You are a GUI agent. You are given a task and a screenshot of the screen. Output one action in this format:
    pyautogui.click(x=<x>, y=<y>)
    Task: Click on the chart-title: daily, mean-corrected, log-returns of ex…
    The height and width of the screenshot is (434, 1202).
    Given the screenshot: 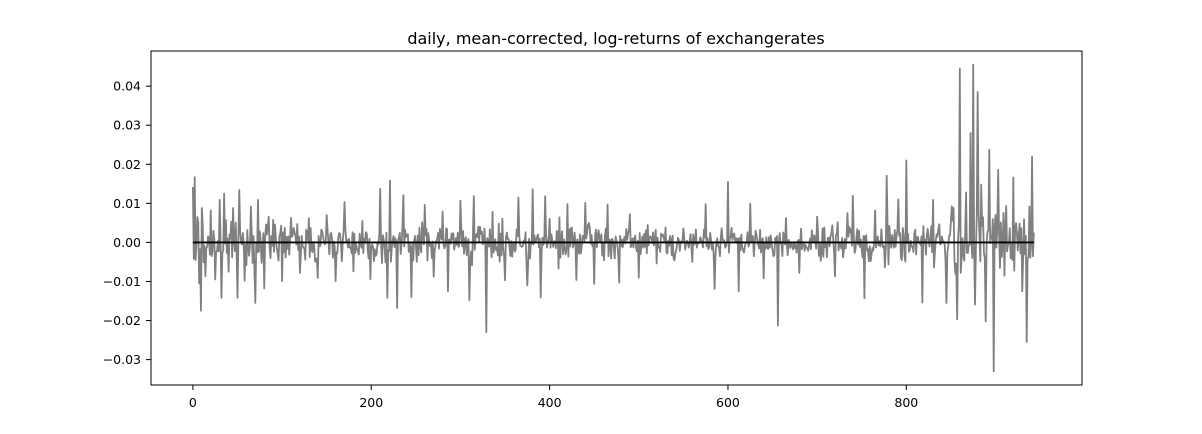 What is the action you would take?
    pyautogui.click(x=615, y=38)
    